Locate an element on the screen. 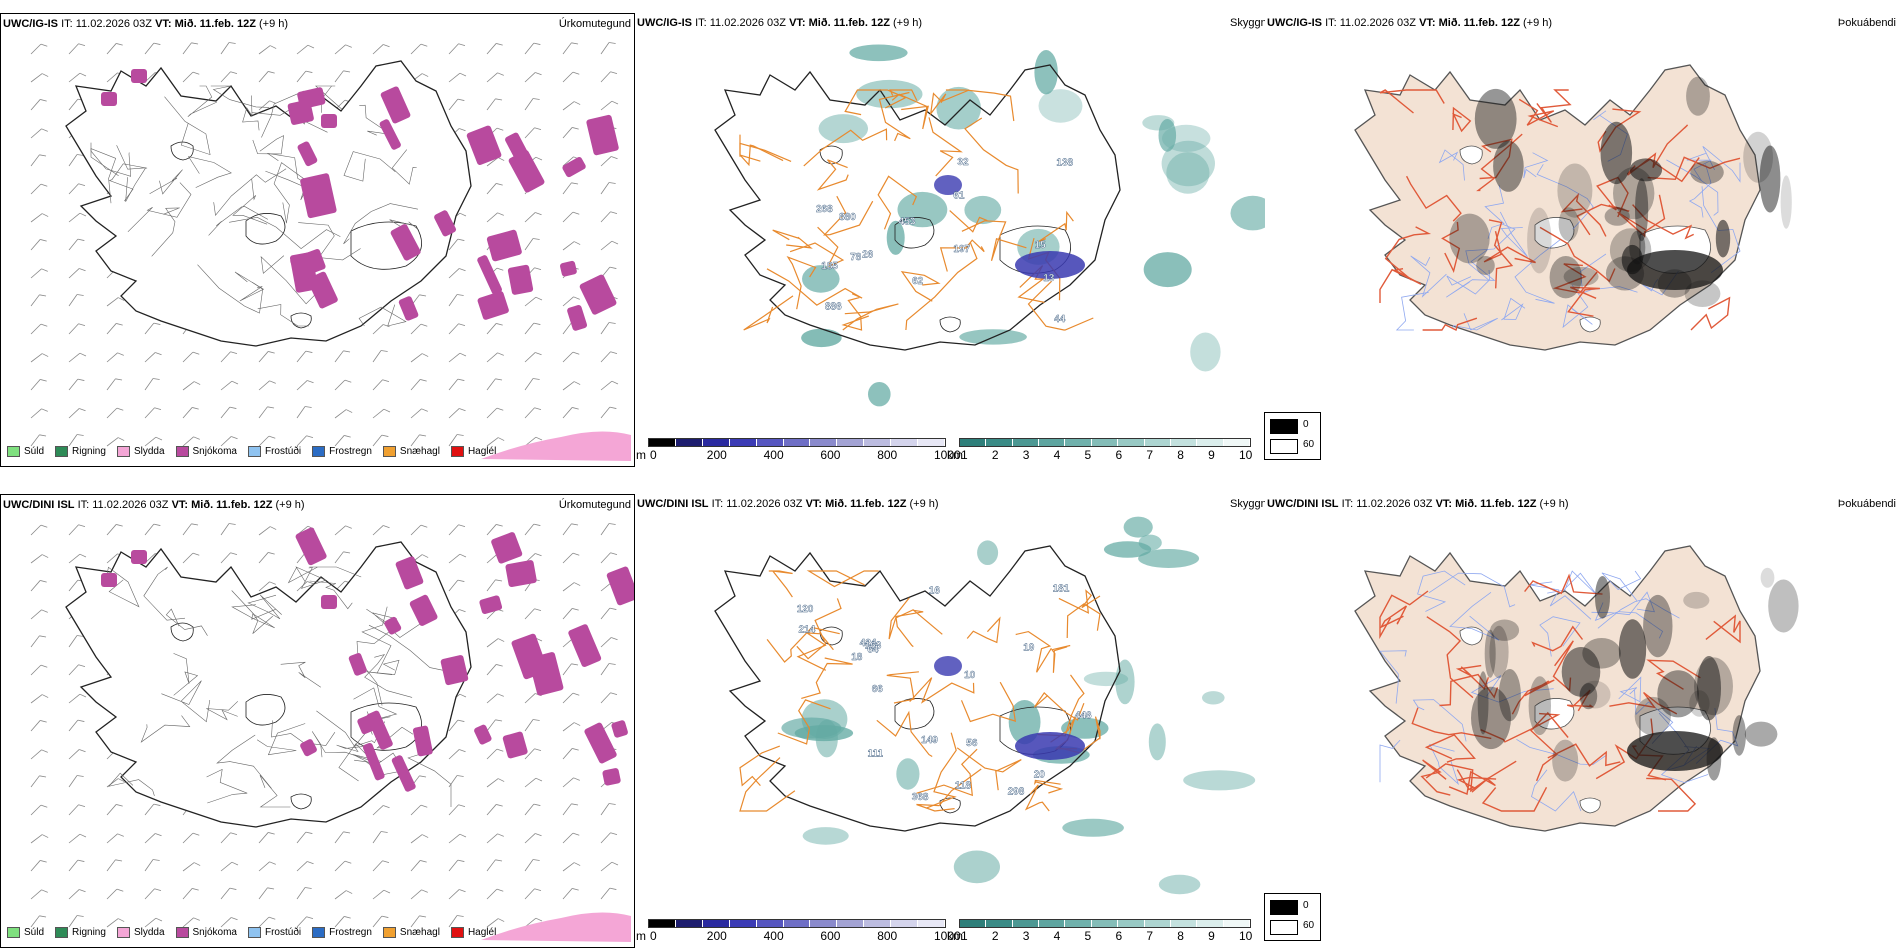  ceiling-value-label: 446 is located at coordinates (1083, 716).